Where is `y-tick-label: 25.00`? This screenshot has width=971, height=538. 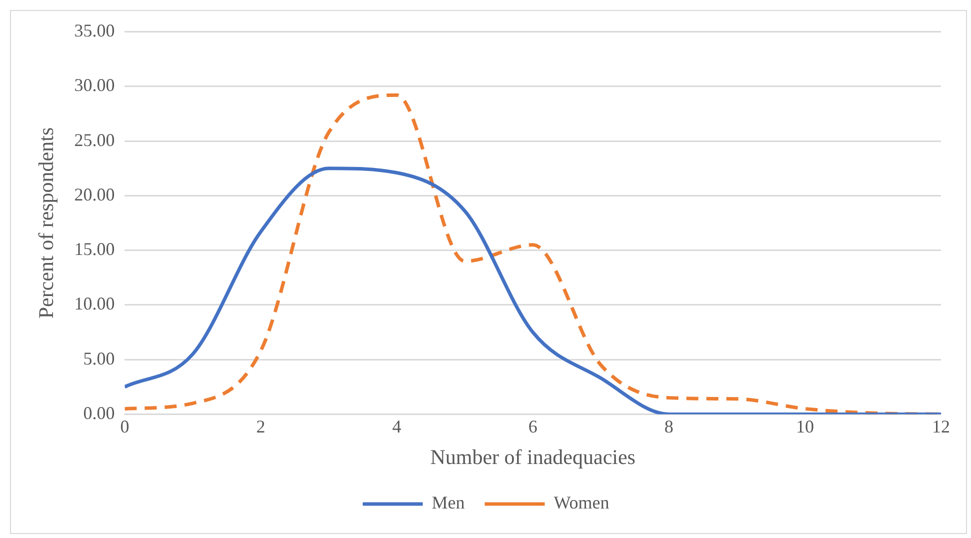 y-tick-label: 25.00 is located at coordinates (94, 140).